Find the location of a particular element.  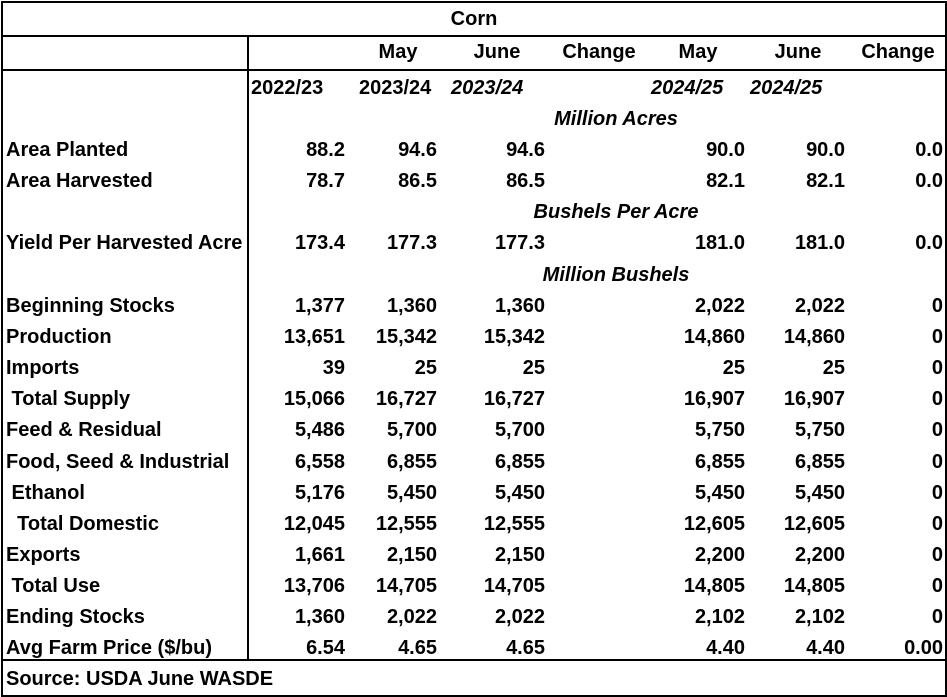

row-label: Exports is located at coordinates (43, 555).